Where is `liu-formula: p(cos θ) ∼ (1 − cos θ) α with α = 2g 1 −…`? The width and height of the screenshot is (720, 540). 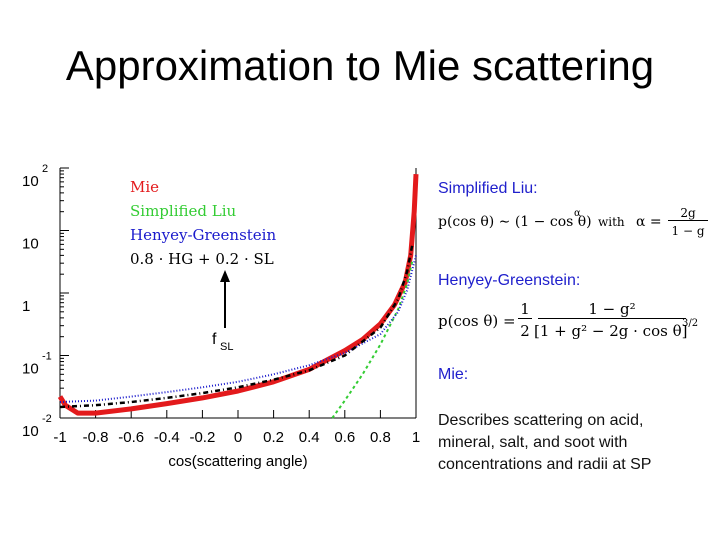
liu-formula: p(cos θ) ∼ (1 − cos θ) α with α = 2g 1 −… is located at coordinates (573, 226).